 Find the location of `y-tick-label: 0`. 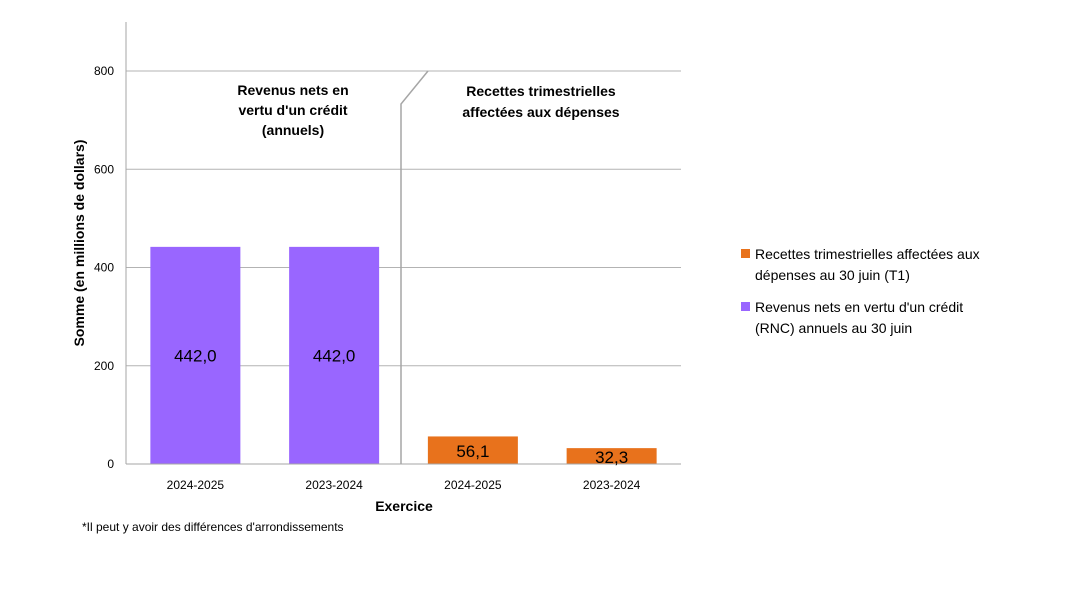

y-tick-label: 0 is located at coordinates (110, 464).